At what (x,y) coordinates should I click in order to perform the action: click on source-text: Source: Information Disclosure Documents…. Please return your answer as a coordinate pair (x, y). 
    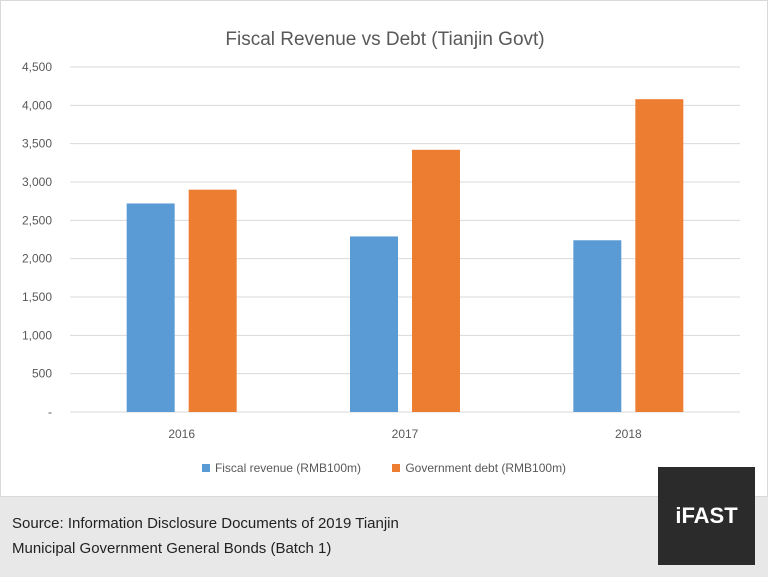
    Looking at the image, I should click on (205, 536).